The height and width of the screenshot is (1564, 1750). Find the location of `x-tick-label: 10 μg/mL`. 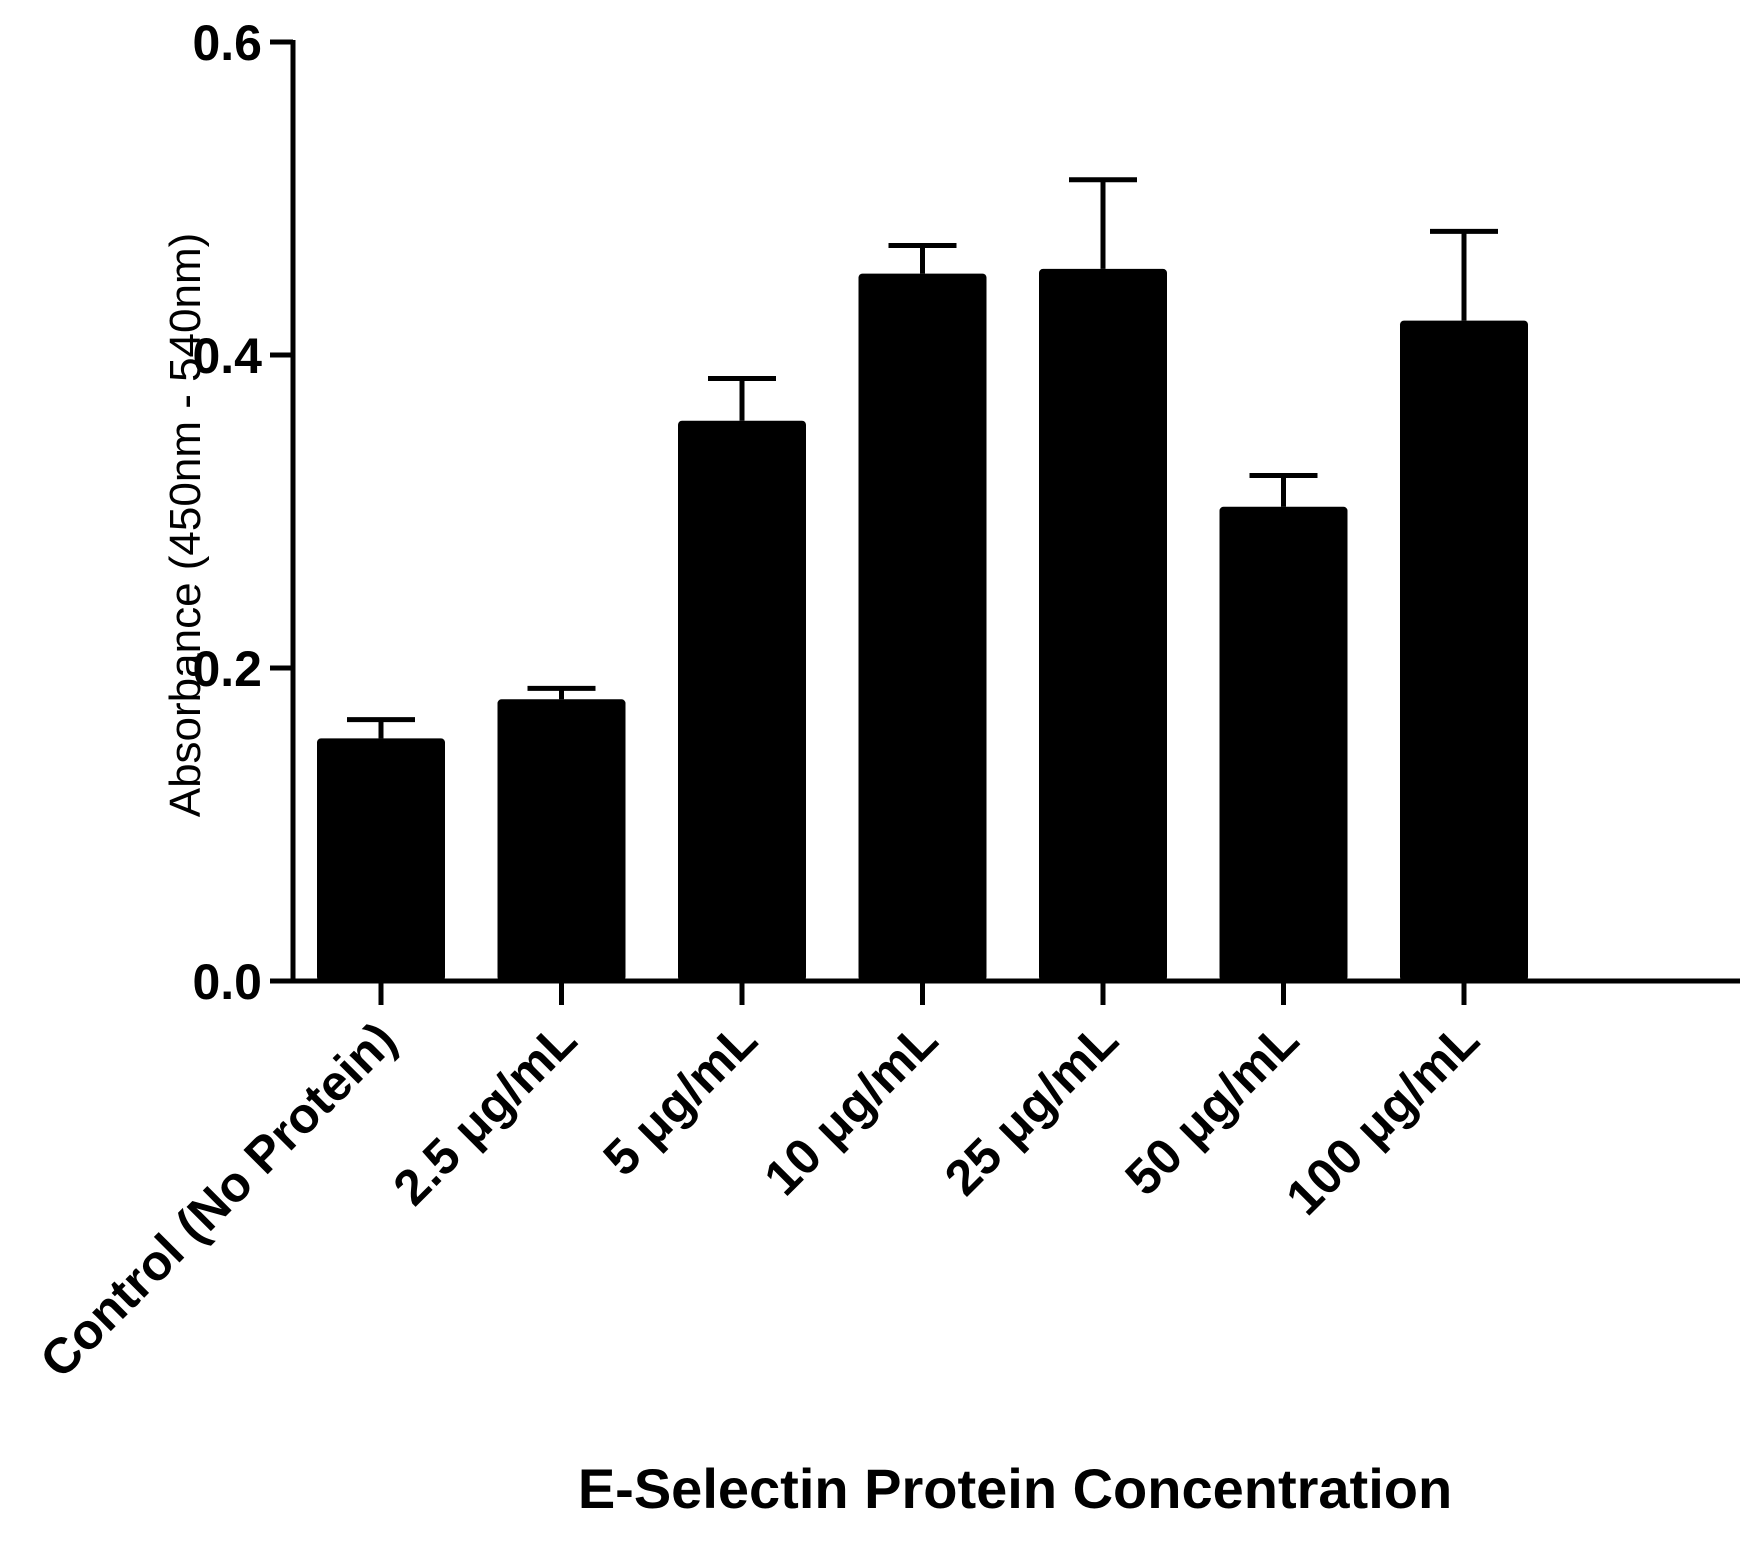

x-tick-label: 10 μg/mL is located at coordinates (850, 1108).